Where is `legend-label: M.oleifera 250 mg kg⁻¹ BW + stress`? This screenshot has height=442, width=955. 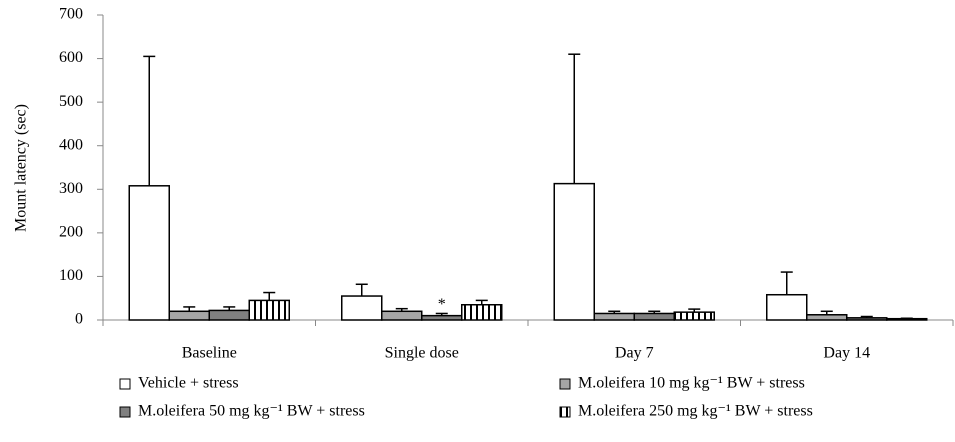 legend-label: M.oleifera 250 mg kg⁻¹ BW + stress is located at coordinates (695, 411).